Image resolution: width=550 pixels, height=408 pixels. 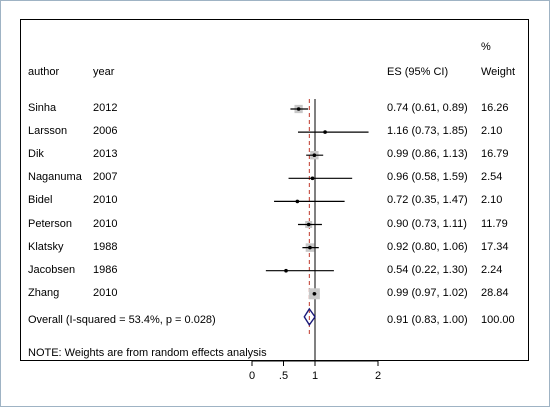 What do you see at coordinates (495, 292) in the screenshot?
I see `study-weight: 28.84` at bounding box center [495, 292].